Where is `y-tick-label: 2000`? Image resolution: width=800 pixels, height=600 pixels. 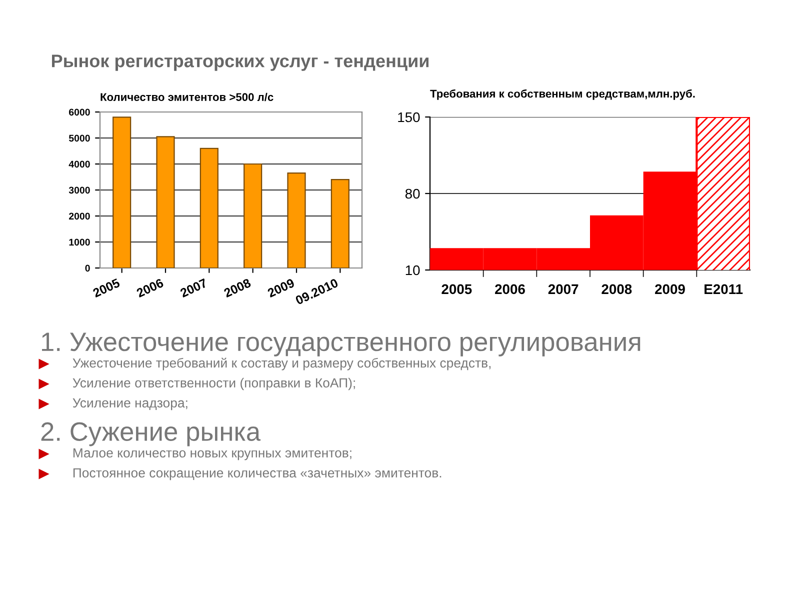
y-tick-label: 2000 is located at coordinates (79, 216).